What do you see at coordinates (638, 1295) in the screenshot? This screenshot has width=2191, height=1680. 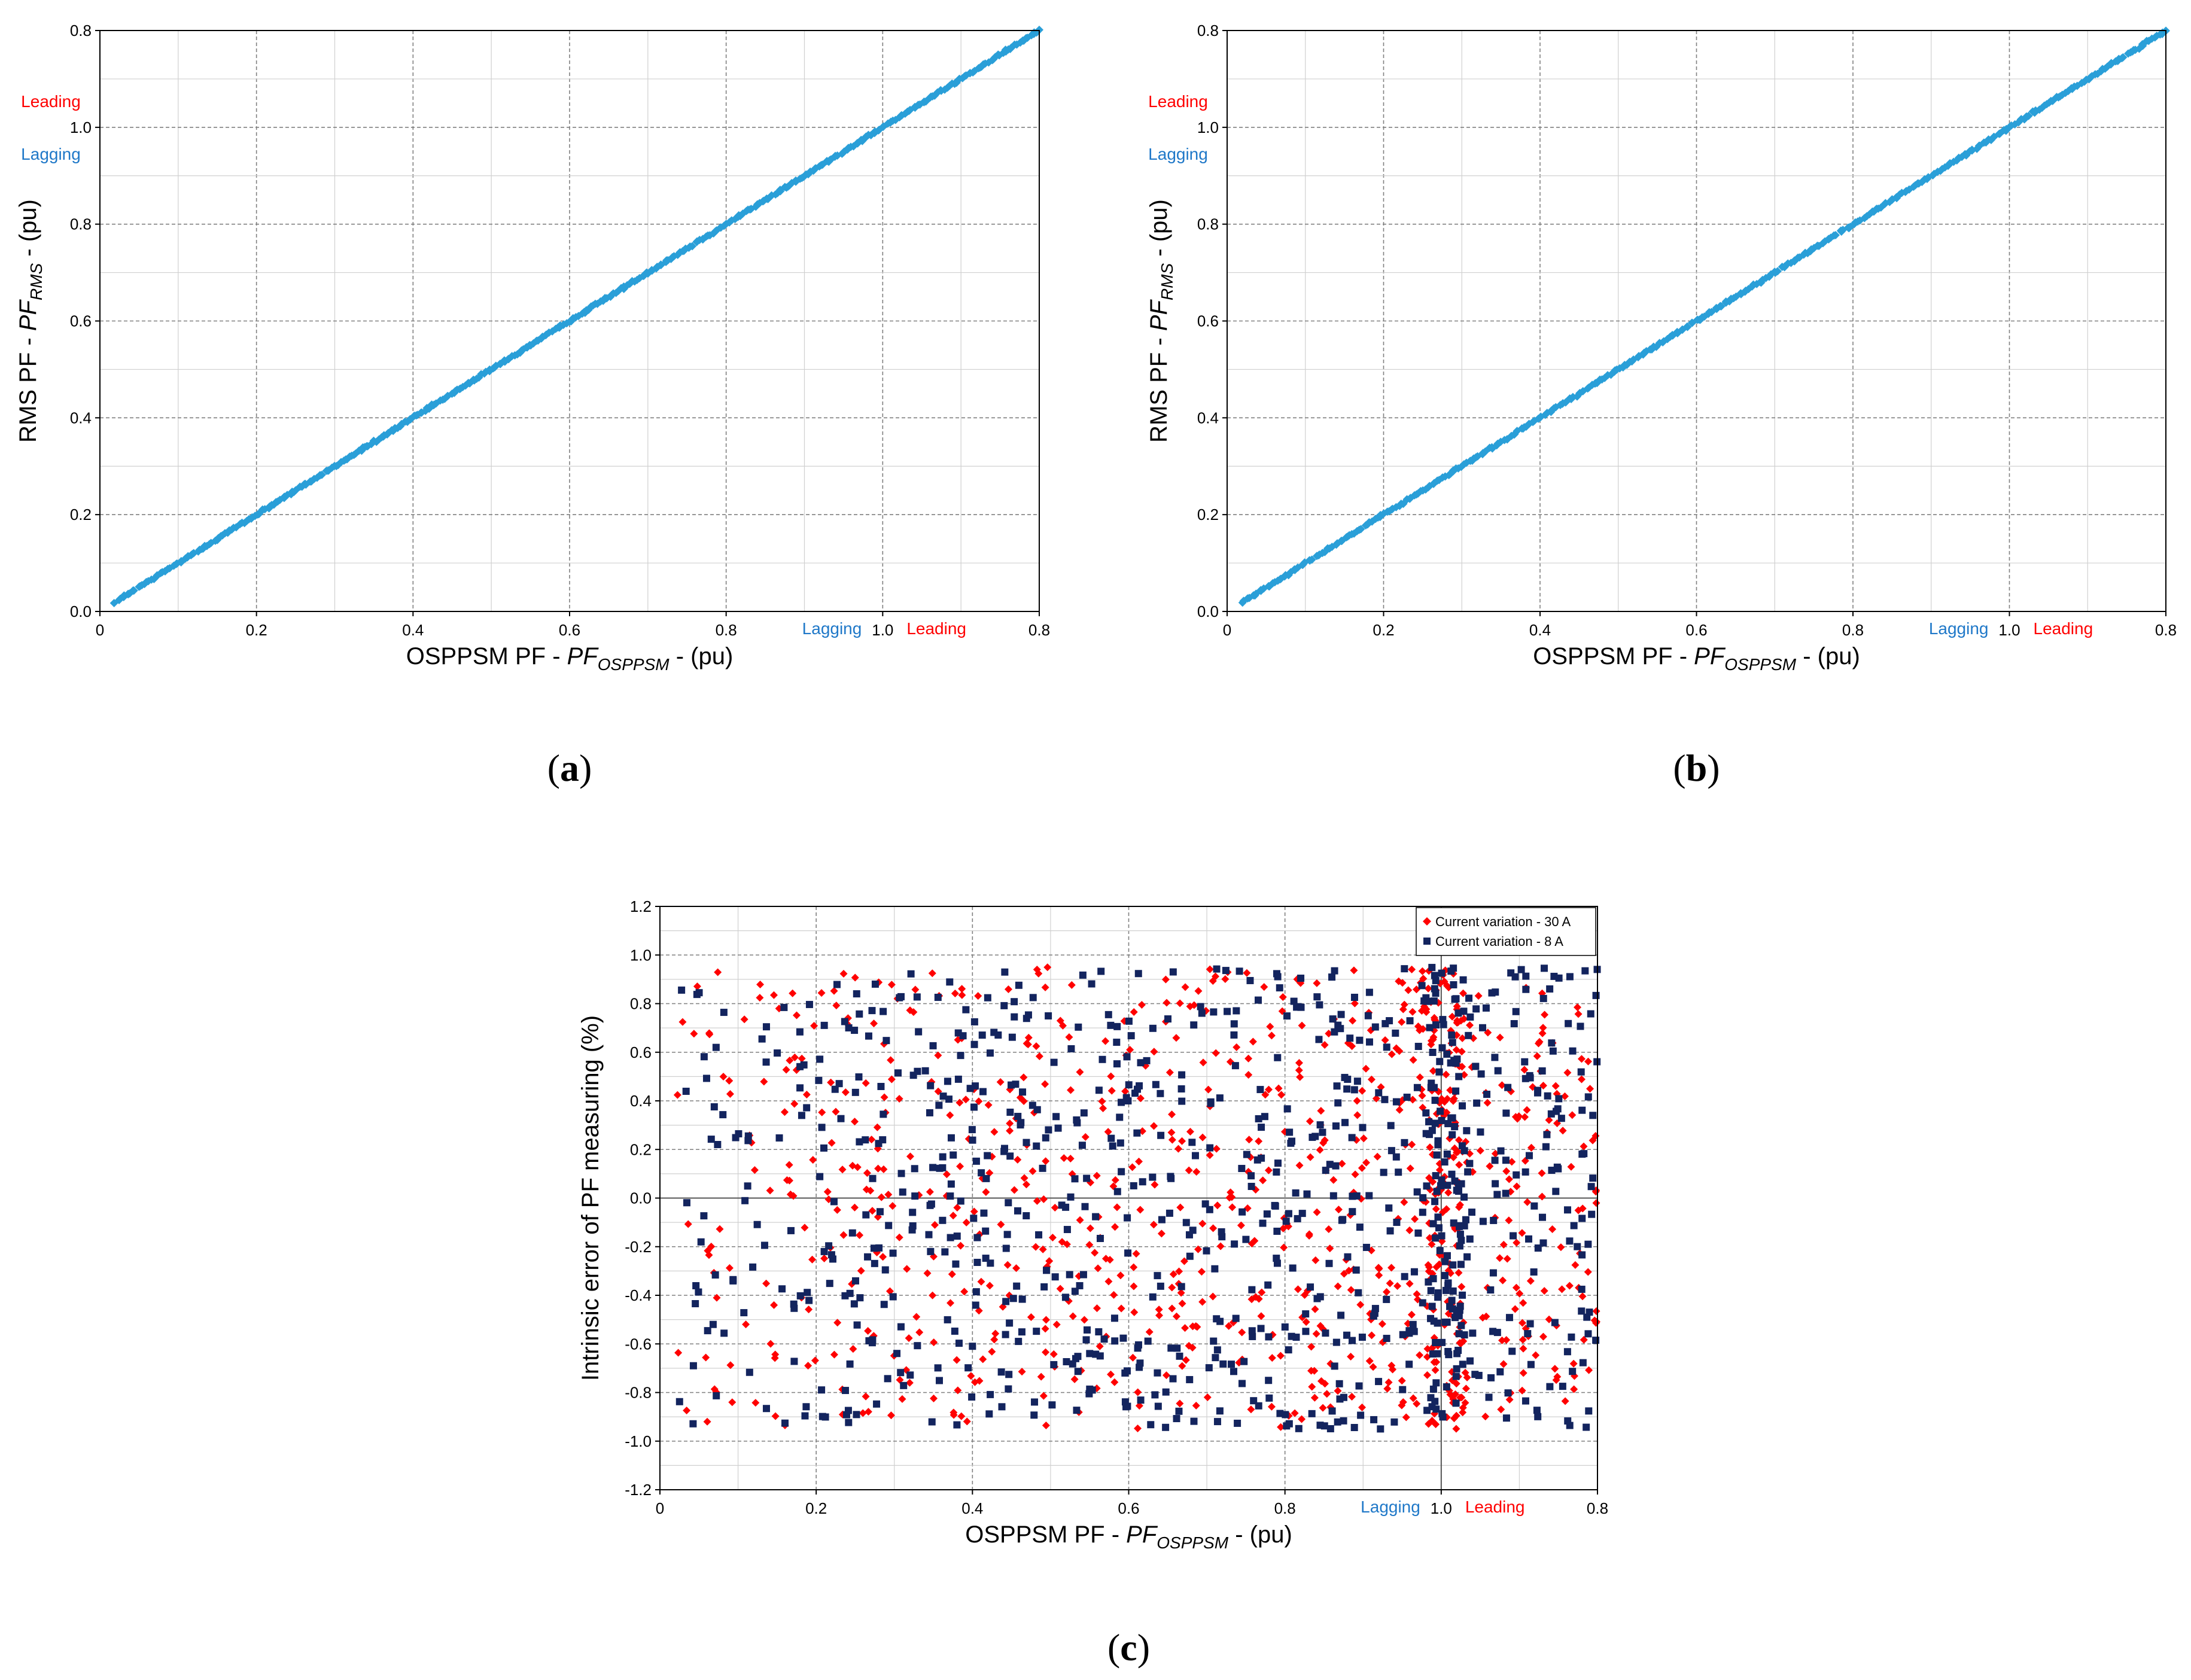 I see `chart-c-y-tick-label: -0.4` at bounding box center [638, 1295].